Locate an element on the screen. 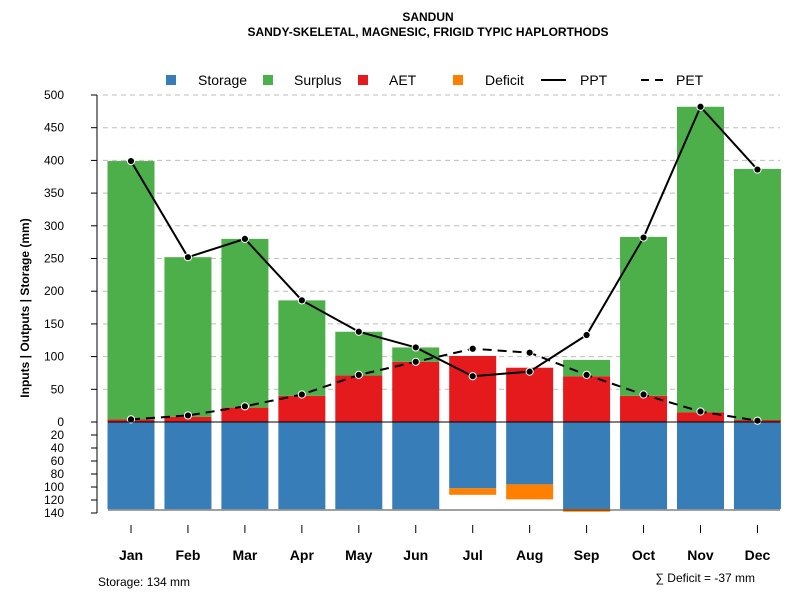 This screenshot has height=600, width=800. storage-bar-mar is located at coordinates (245, 466).